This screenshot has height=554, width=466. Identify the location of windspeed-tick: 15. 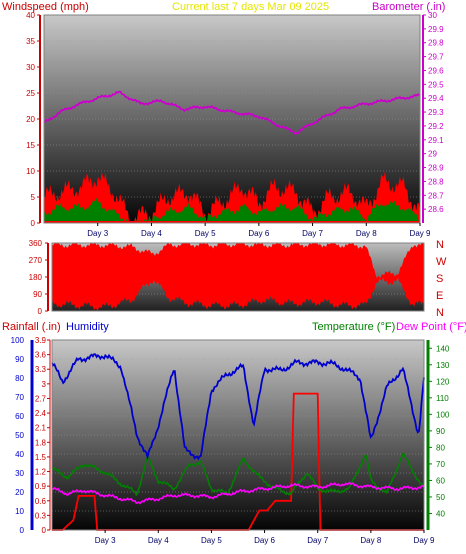
(30, 145).